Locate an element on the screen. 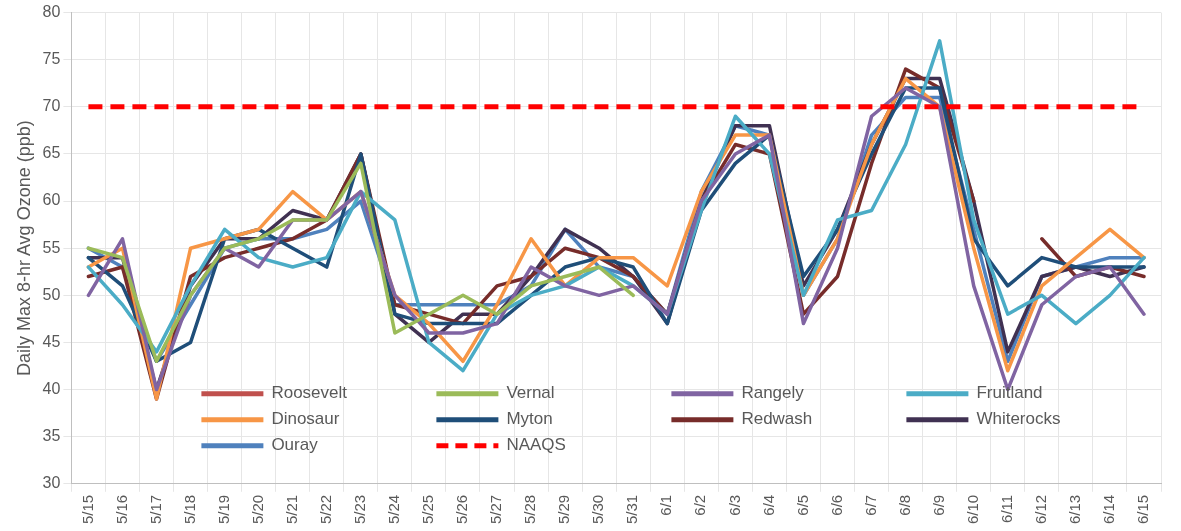  legend-label: Ouray is located at coordinates (295, 445).